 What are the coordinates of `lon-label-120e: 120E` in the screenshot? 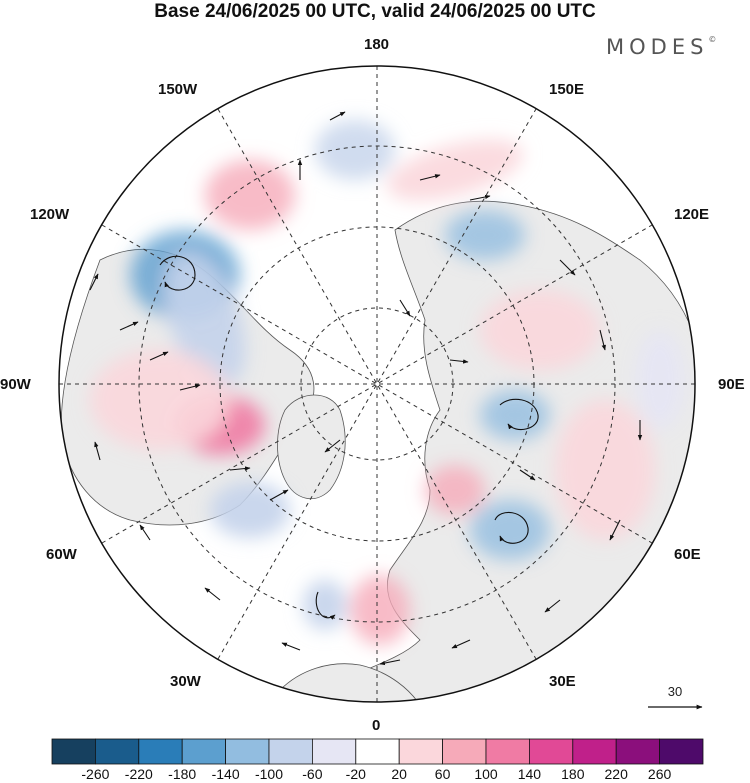 It's located at (692, 214).